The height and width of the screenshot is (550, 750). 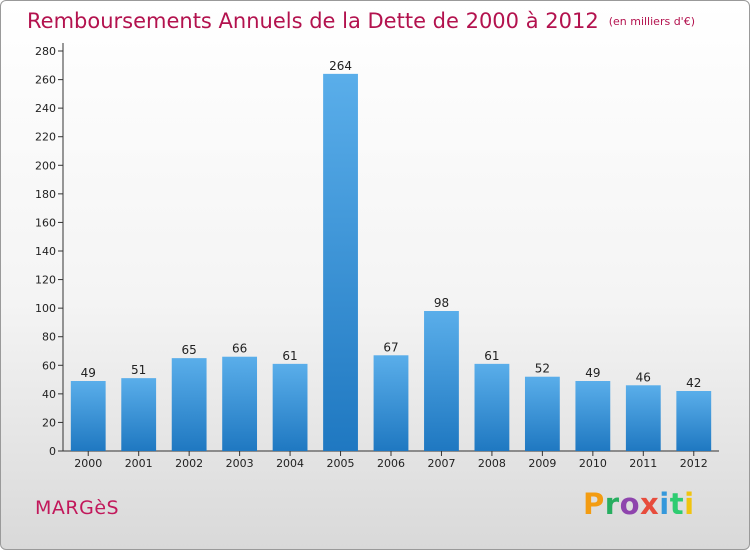 What do you see at coordinates (643, 418) in the screenshot?
I see `bar-2011` at bounding box center [643, 418].